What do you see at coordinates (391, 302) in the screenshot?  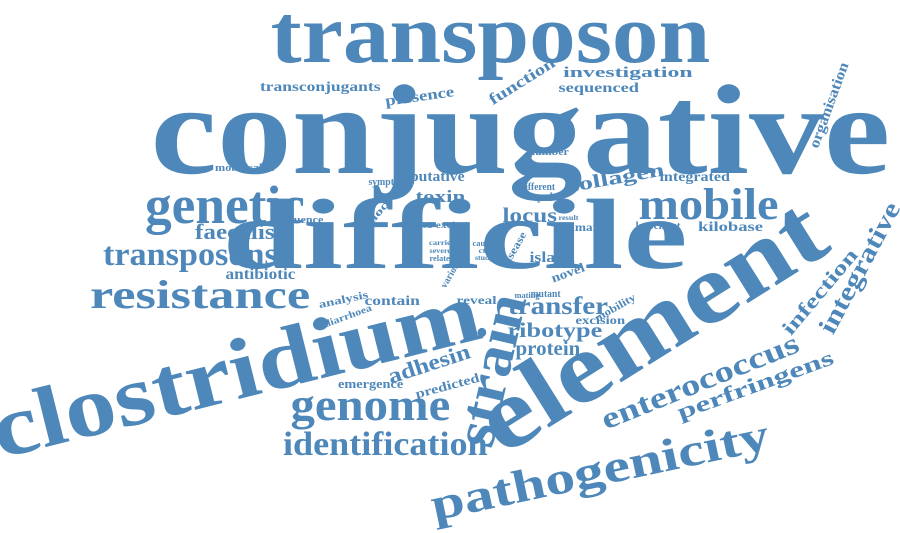 I see `word-contain: contain` at bounding box center [391, 302].